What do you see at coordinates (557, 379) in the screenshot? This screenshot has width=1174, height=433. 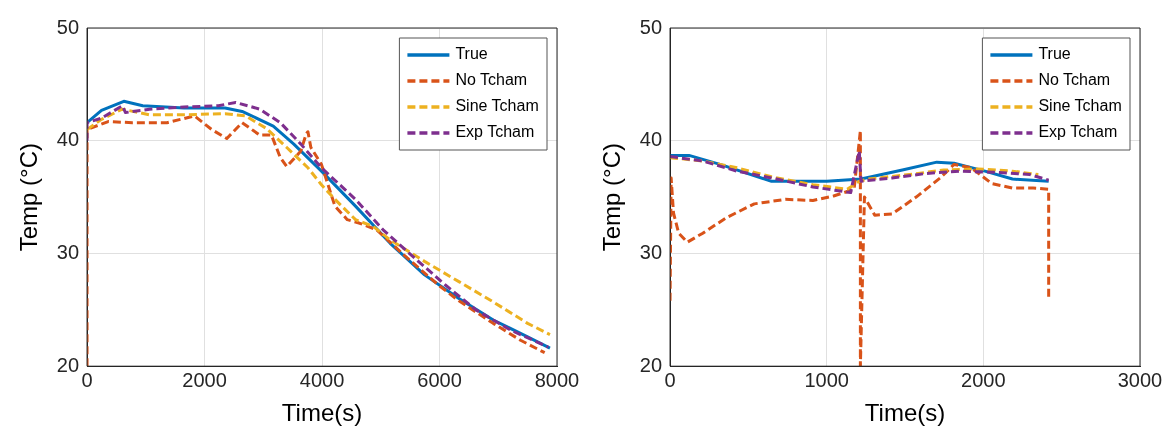 I see `x-tick-label: 8000` at bounding box center [557, 379].